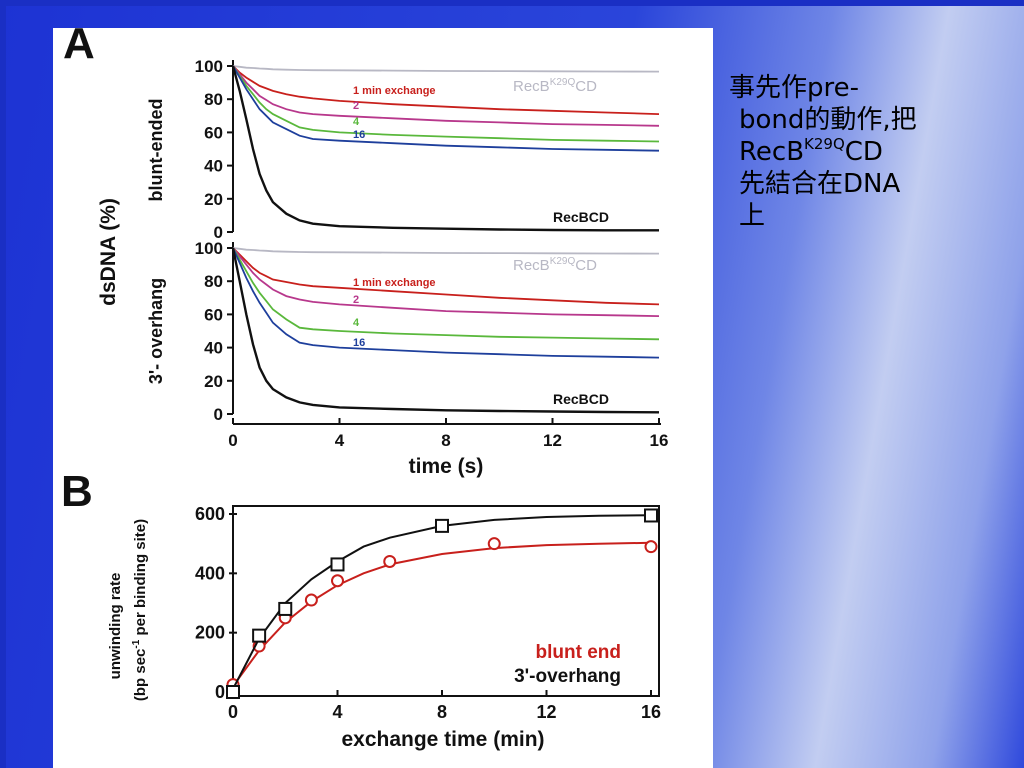 This screenshot has height=768, width=1024. I want to click on legend-3-overhang: 3'-overhang, so click(567, 676).